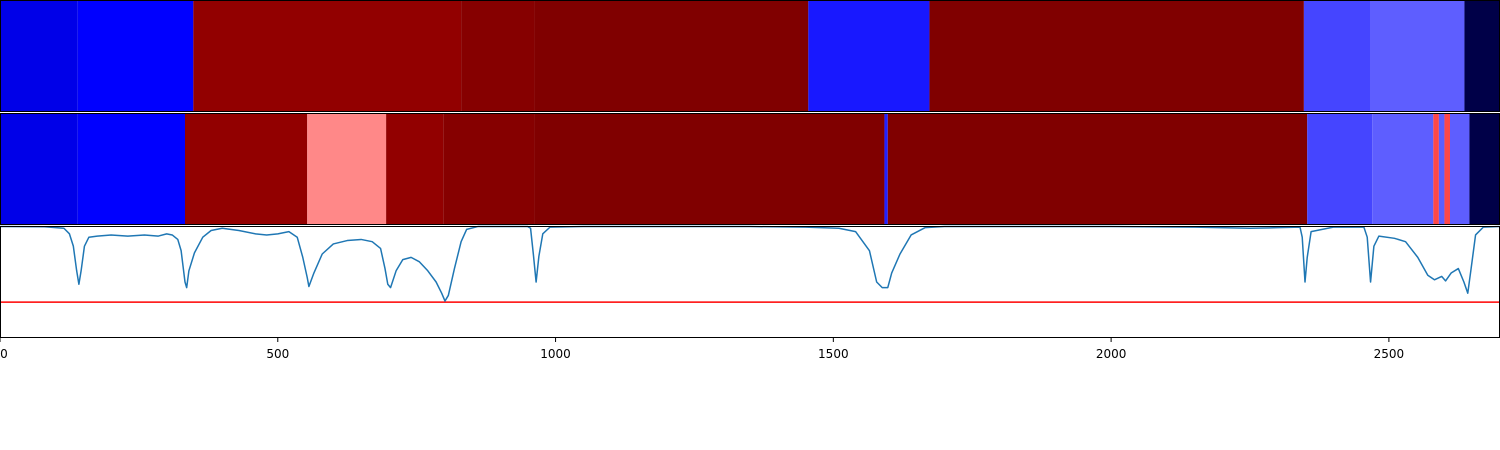 Image resolution: width=1500 pixels, height=450 pixels. I want to click on x-tick-label-1500: 1500, so click(833, 354).